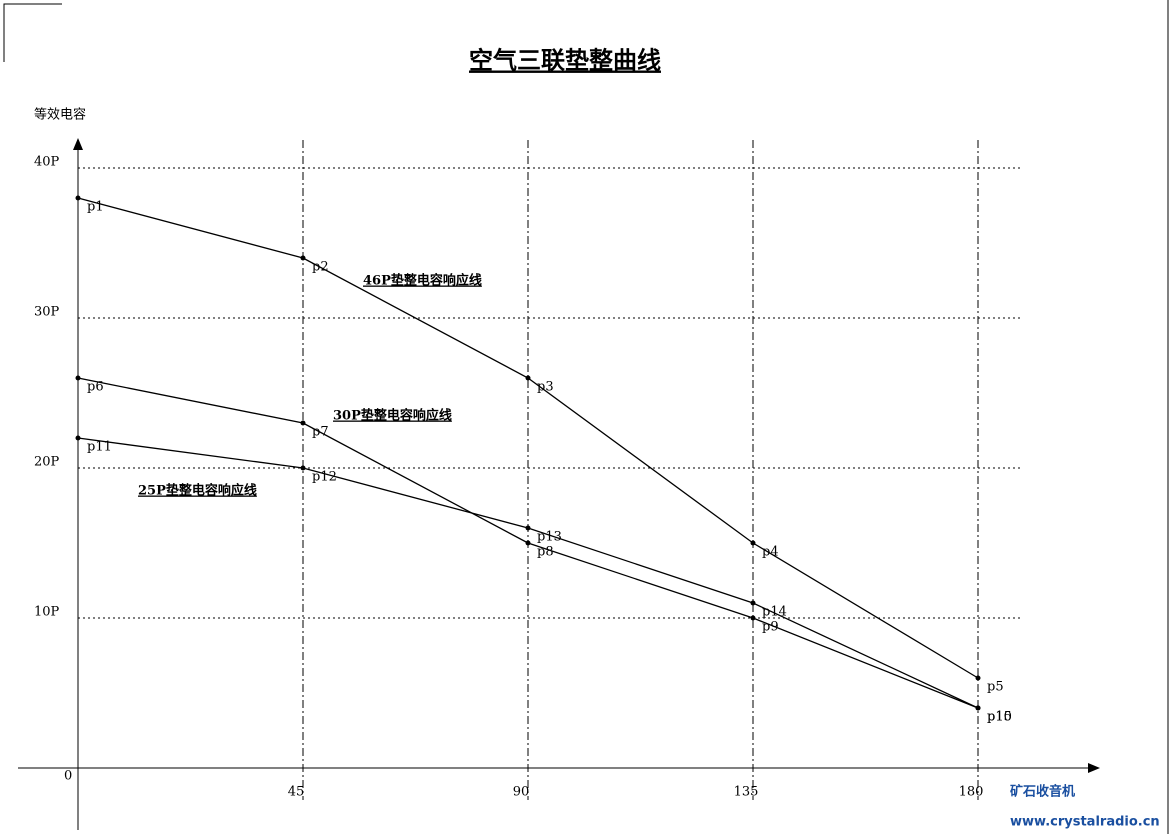  Describe the element at coordinates (565, 60) in the screenshot. I see `chart-title: 空气三联垫整曲线` at that location.